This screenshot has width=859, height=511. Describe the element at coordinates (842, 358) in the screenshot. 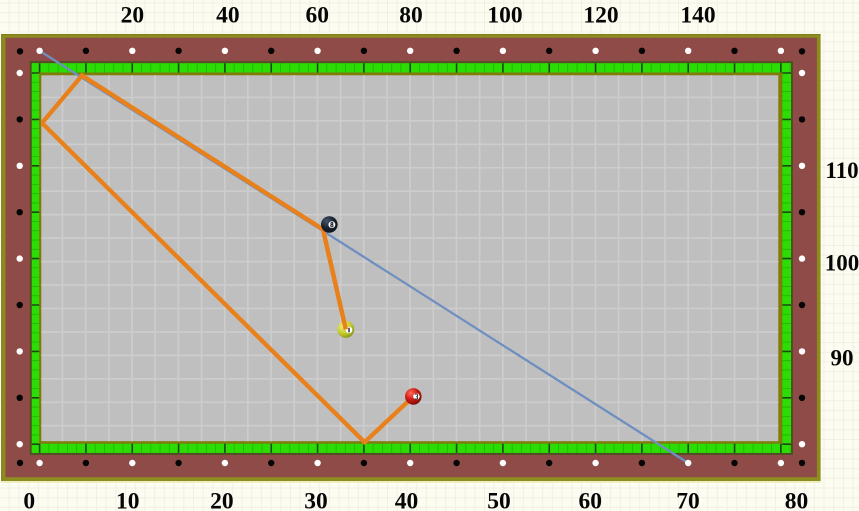

I see `svg-text: 90` at that location.